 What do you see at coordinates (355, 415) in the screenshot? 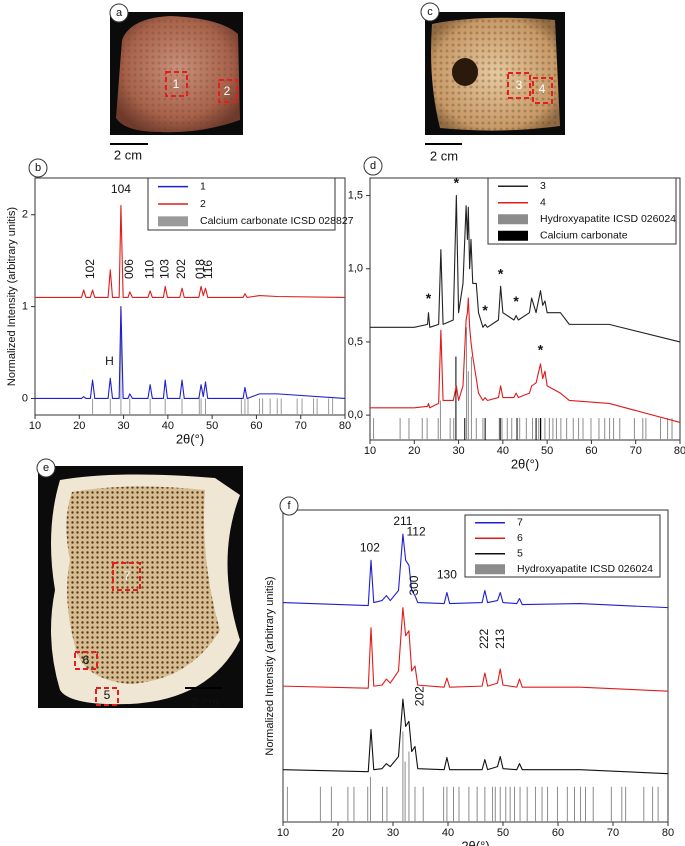
I see `y-tick-label: 0,0` at bounding box center [355, 415].